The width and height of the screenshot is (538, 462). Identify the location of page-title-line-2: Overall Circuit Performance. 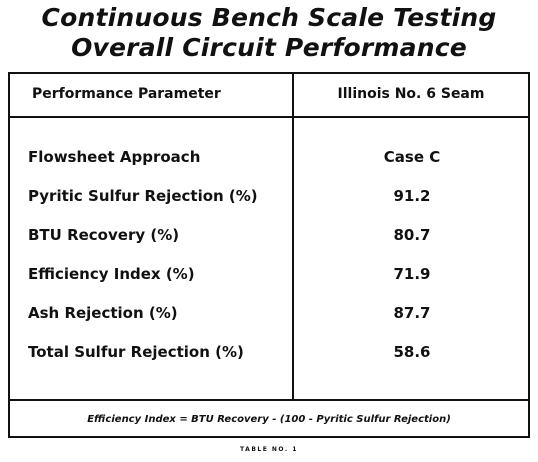
(269, 47).